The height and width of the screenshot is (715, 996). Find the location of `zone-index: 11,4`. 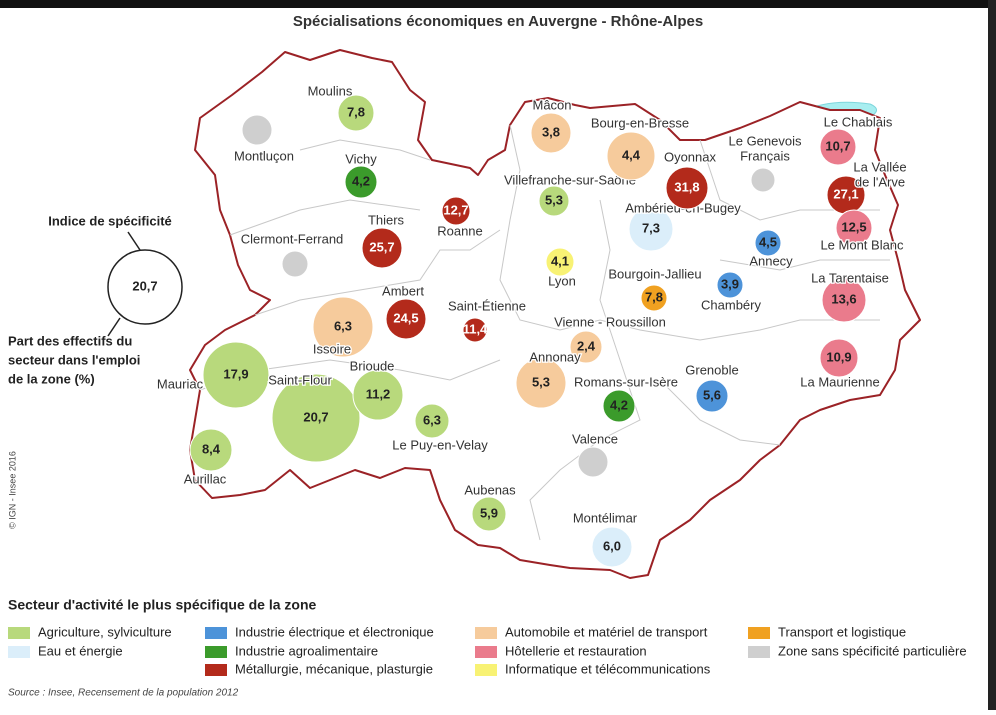

zone-index: 11,4 is located at coordinates (475, 328).